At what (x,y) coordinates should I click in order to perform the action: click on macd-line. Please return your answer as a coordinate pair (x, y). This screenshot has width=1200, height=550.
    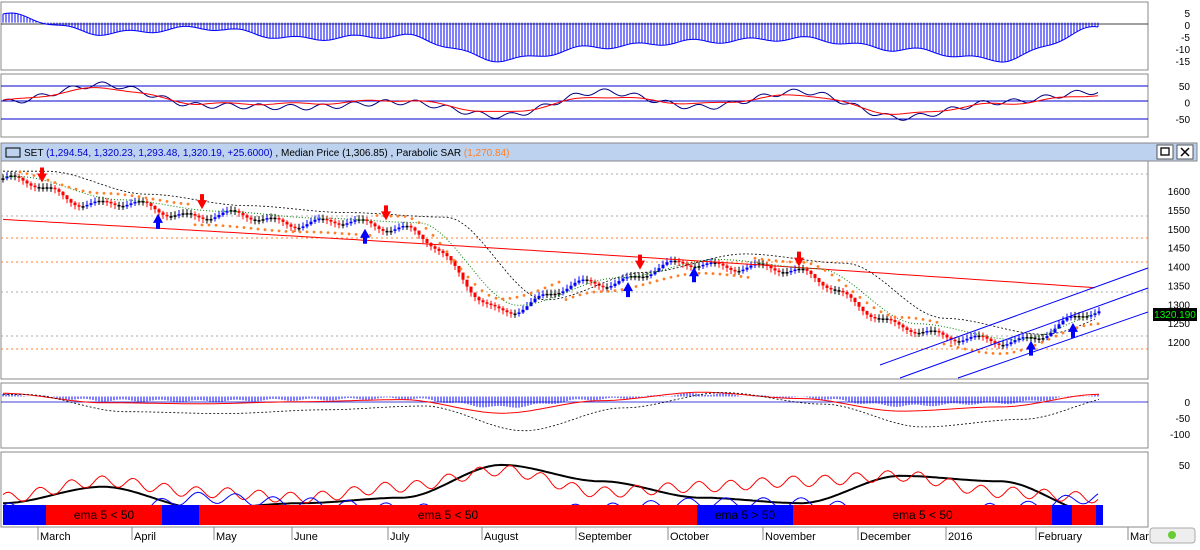
    Looking at the image, I should click on (551, 402).